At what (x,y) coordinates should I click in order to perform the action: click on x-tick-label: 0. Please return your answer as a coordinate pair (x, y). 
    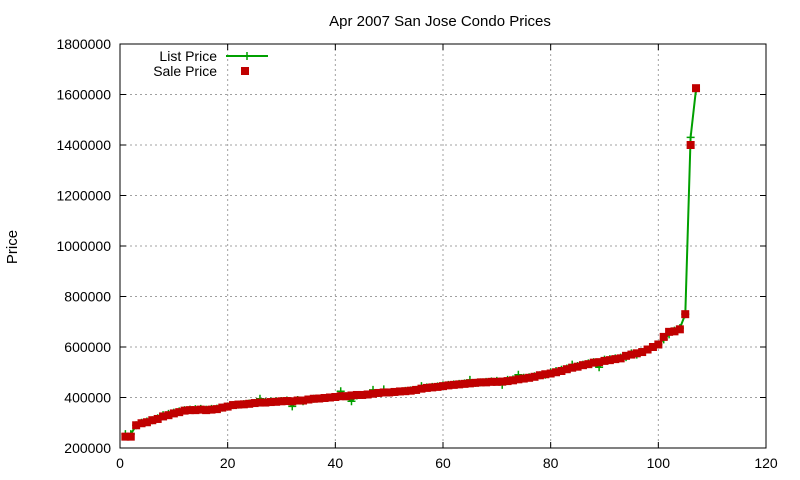
    Looking at the image, I should click on (120, 463).